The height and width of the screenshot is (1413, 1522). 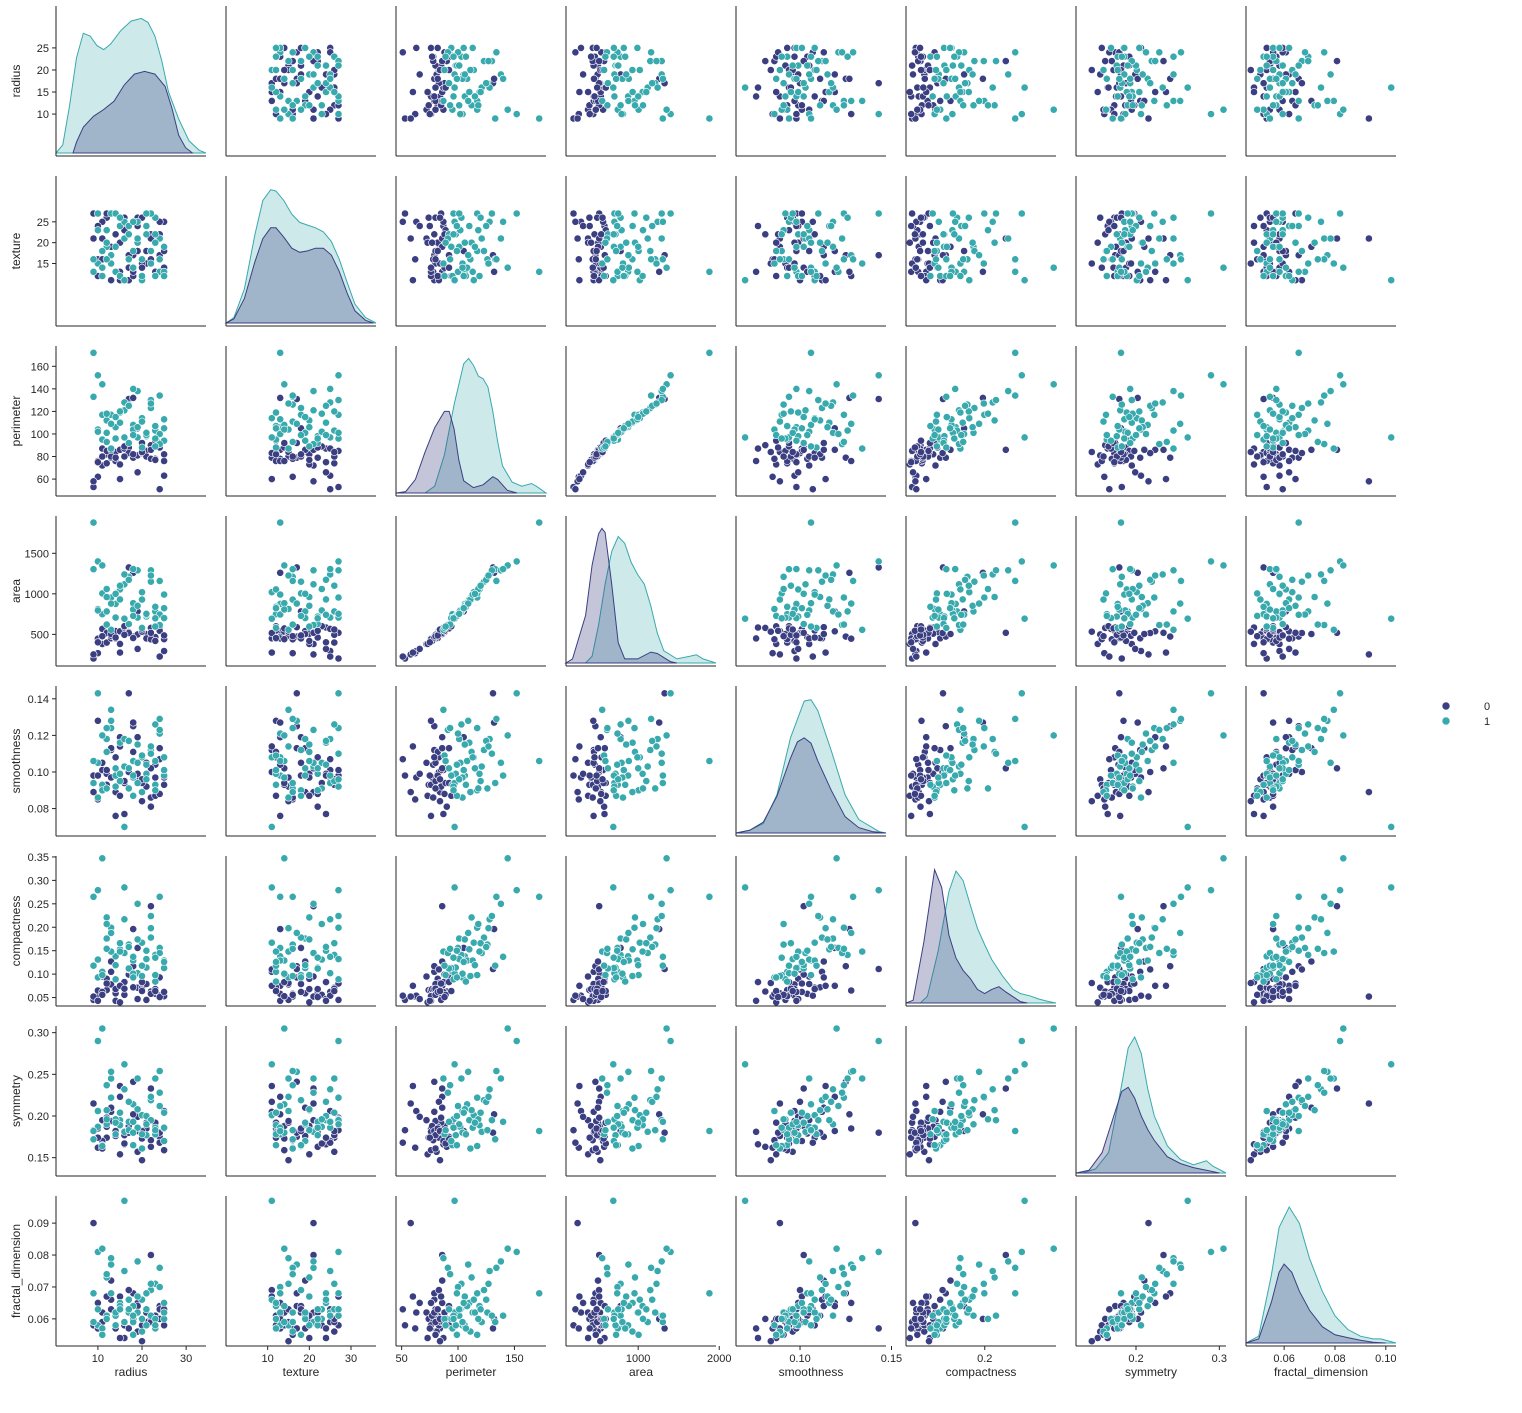 What do you see at coordinates (16, 931) in the screenshot?
I see `ylabel-compactness: compactness` at bounding box center [16, 931].